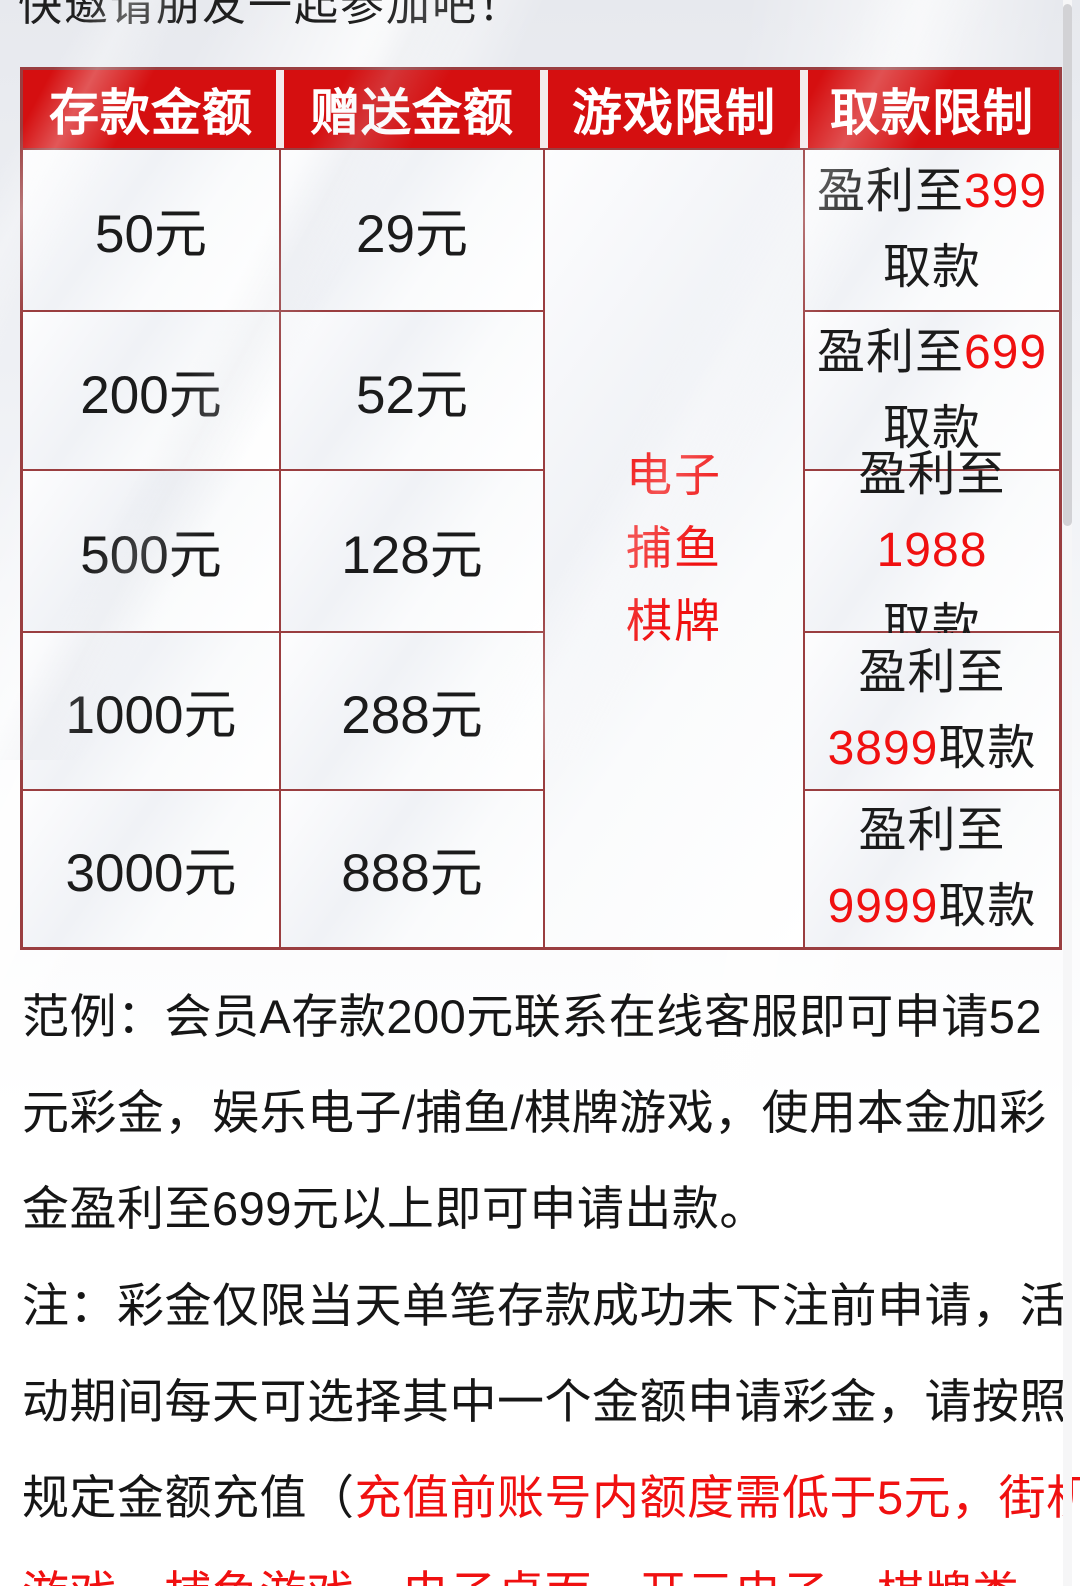  I want to click on game-restriction-cell: 电子 捕鱼 棋牌, so click(674, 548).